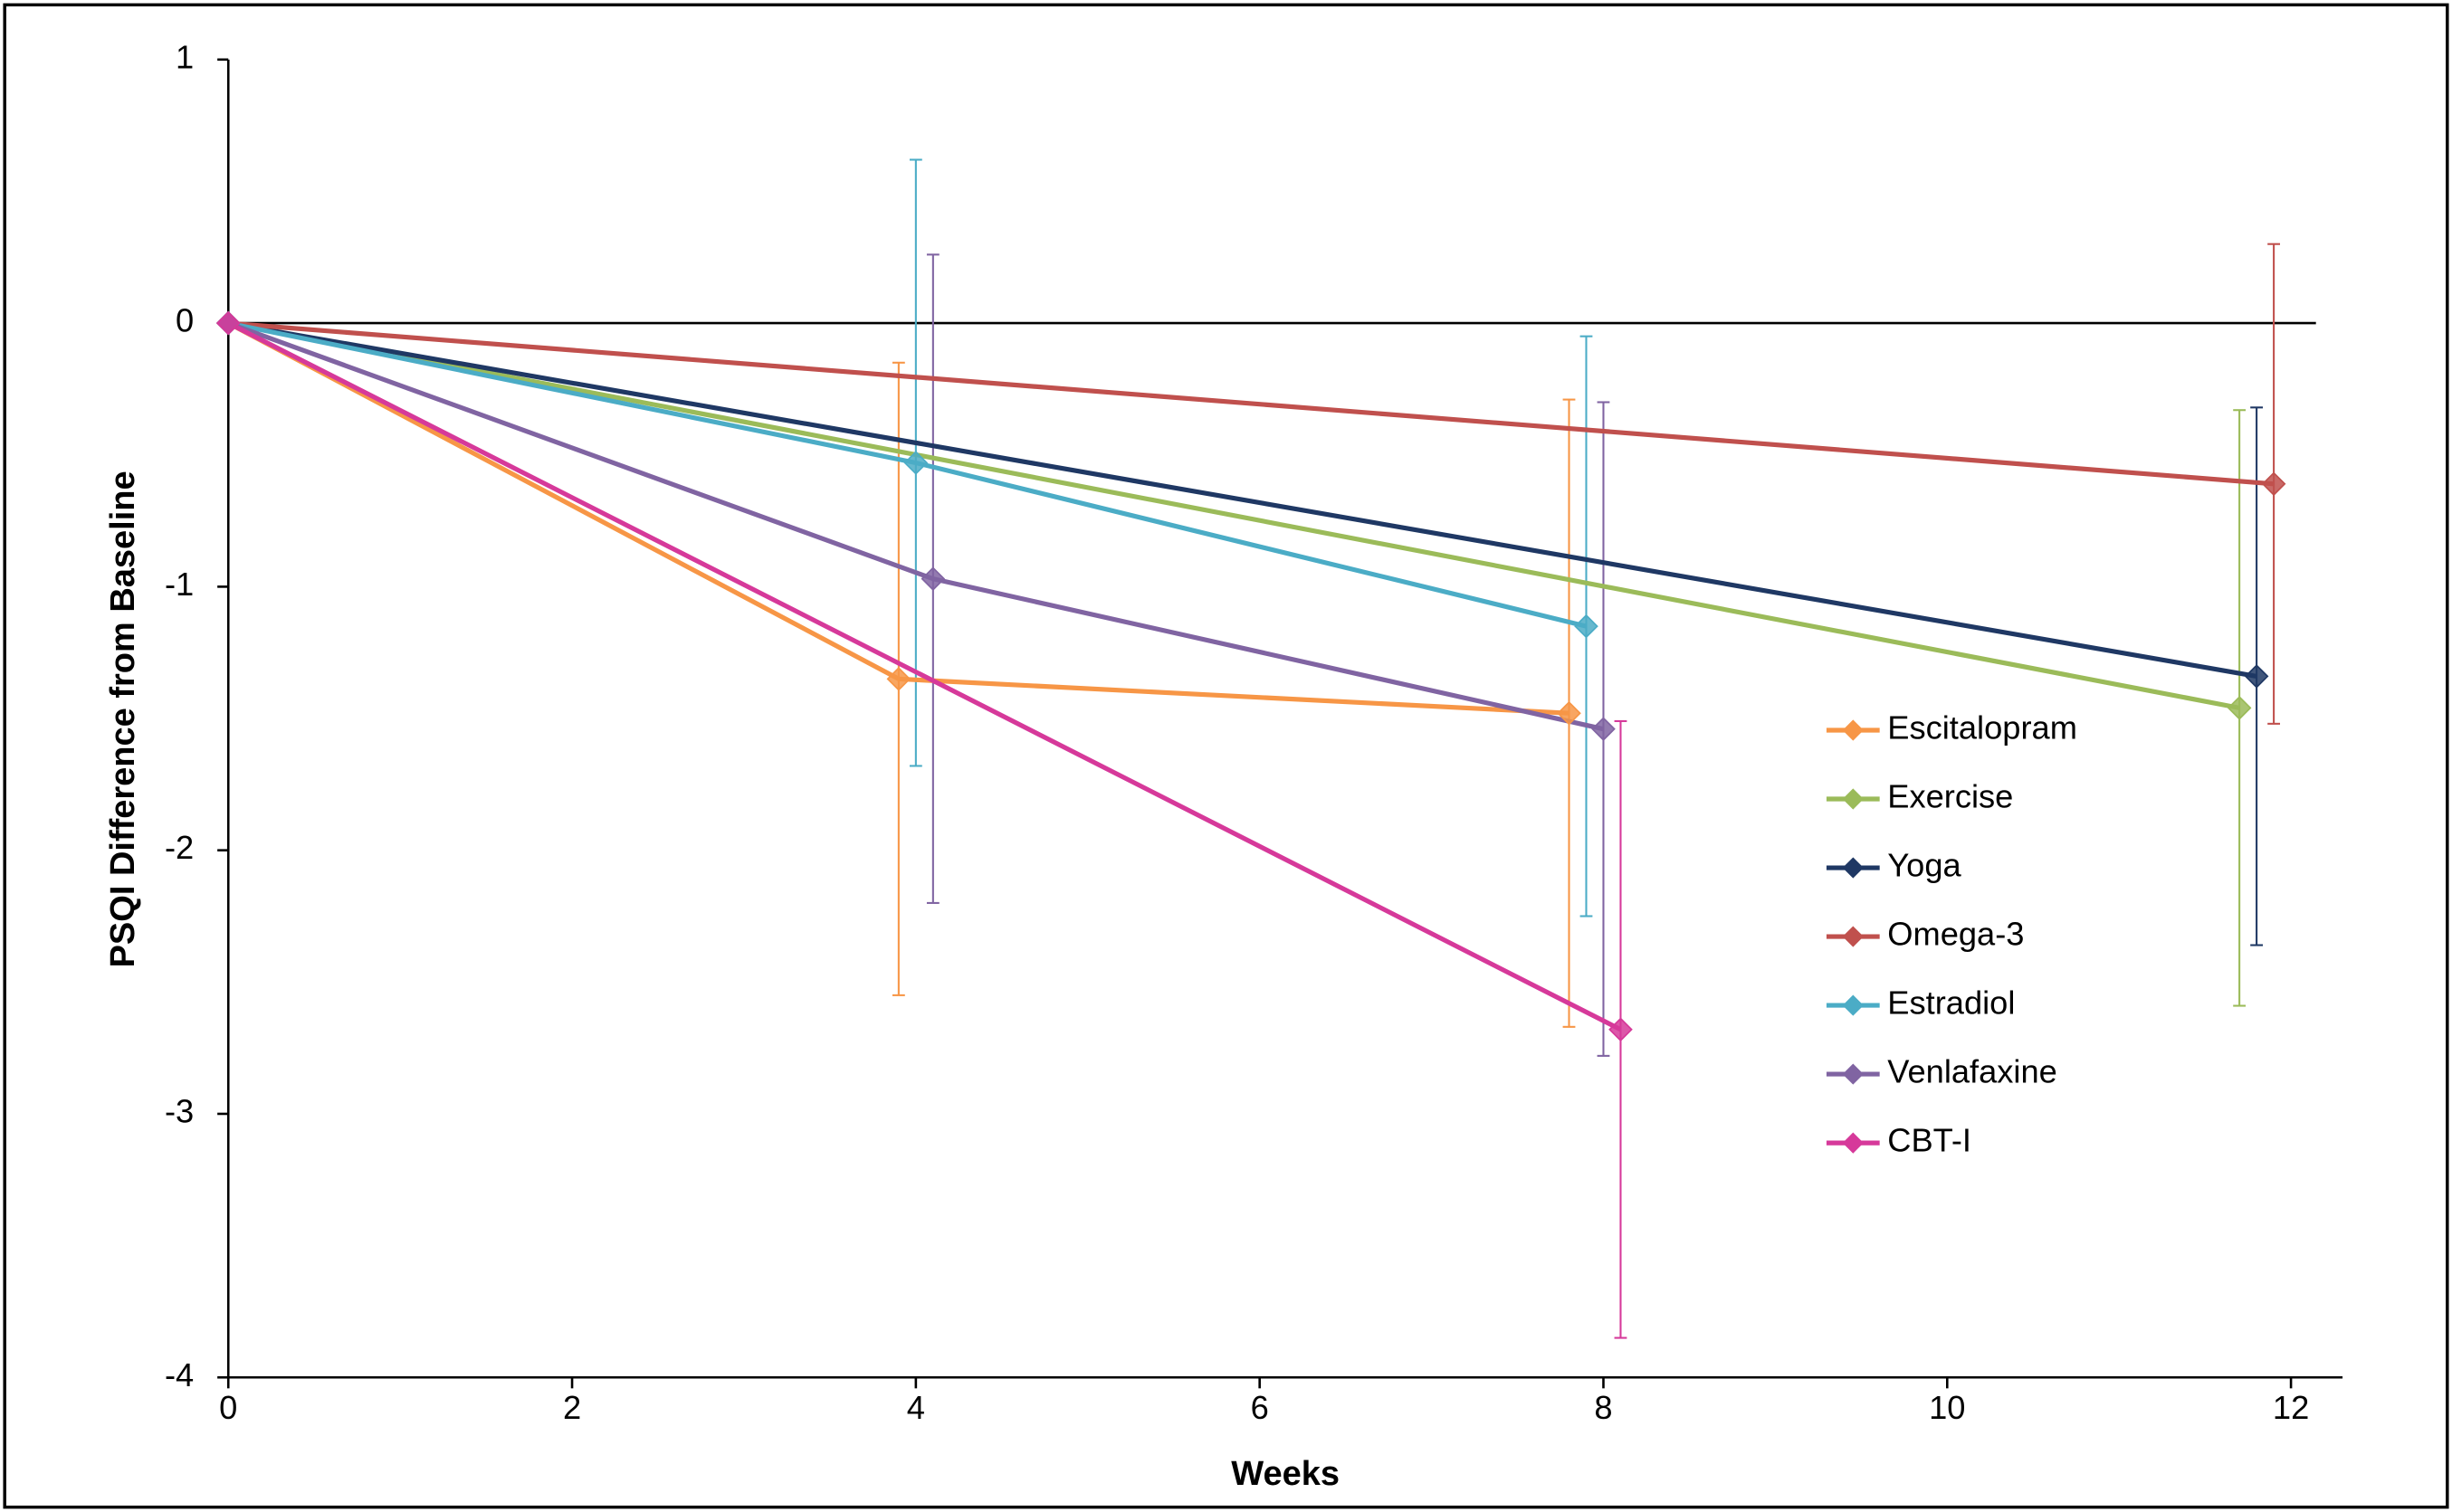  Describe the element at coordinates (228, 1408) in the screenshot. I see `x-tick-label: 0` at that location.